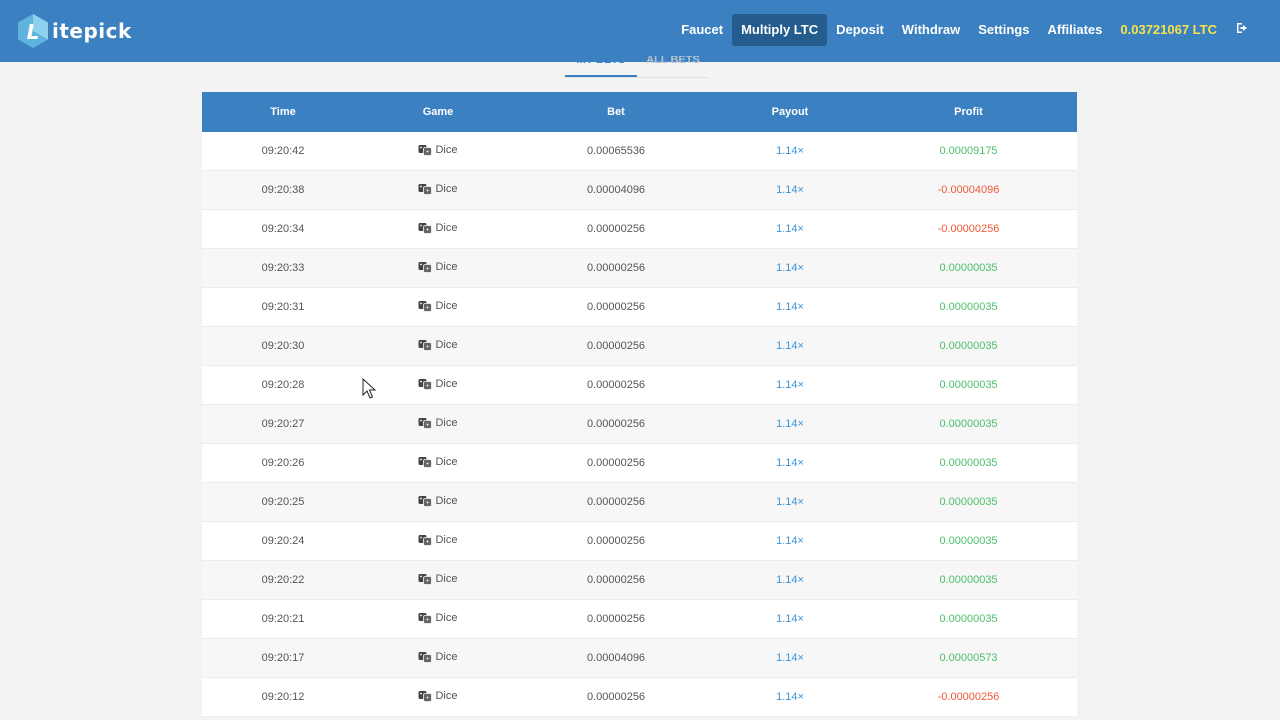 The width and height of the screenshot is (1280, 720). What do you see at coordinates (860, 29) in the screenshot?
I see `nav-deposit: Deposit` at bounding box center [860, 29].